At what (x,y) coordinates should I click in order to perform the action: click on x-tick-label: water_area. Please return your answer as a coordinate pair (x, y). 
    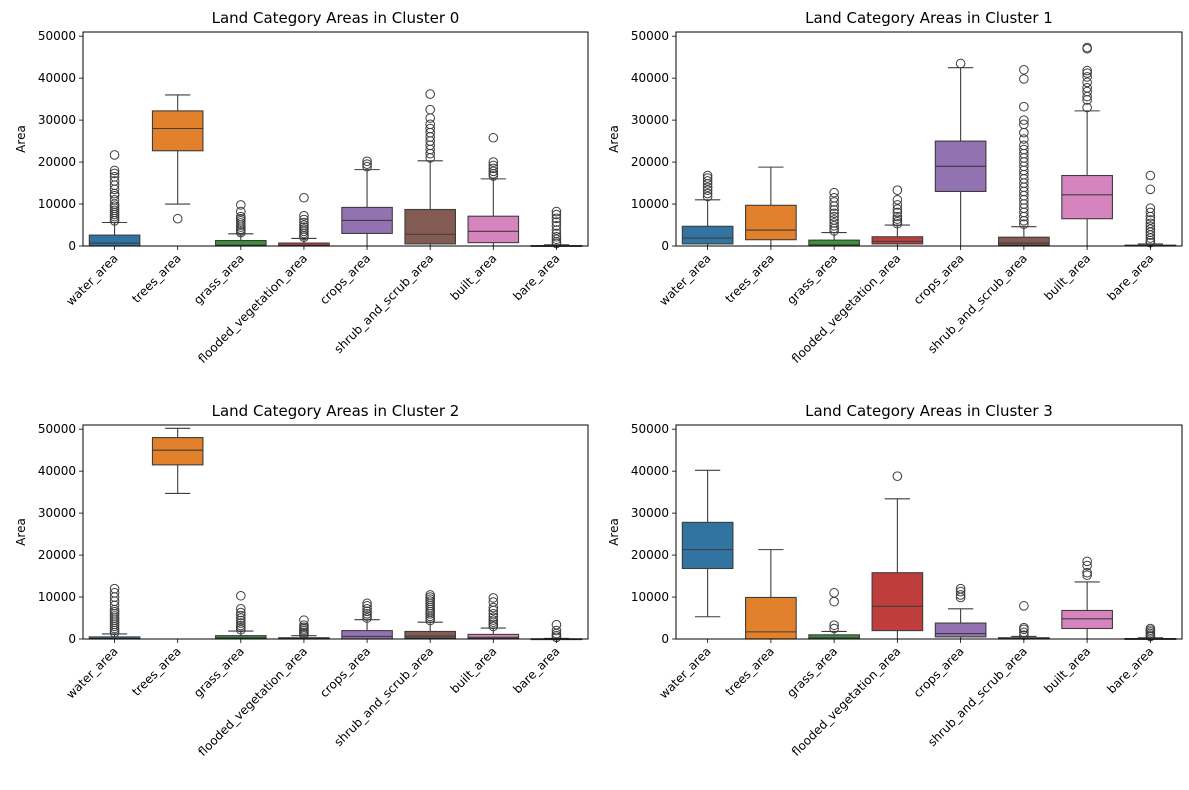
    Looking at the image, I should click on (685, 672).